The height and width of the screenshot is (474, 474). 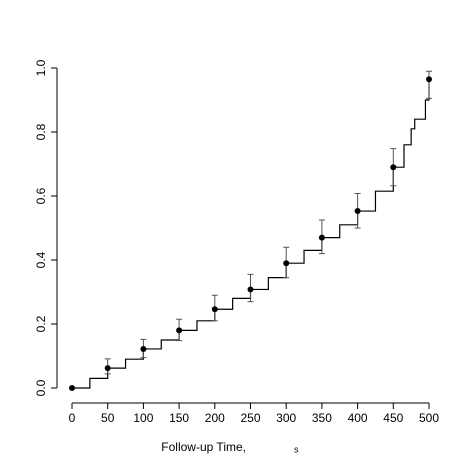 What do you see at coordinates (41, 387) in the screenshot?
I see `y-tick-label: 0.0` at bounding box center [41, 387].